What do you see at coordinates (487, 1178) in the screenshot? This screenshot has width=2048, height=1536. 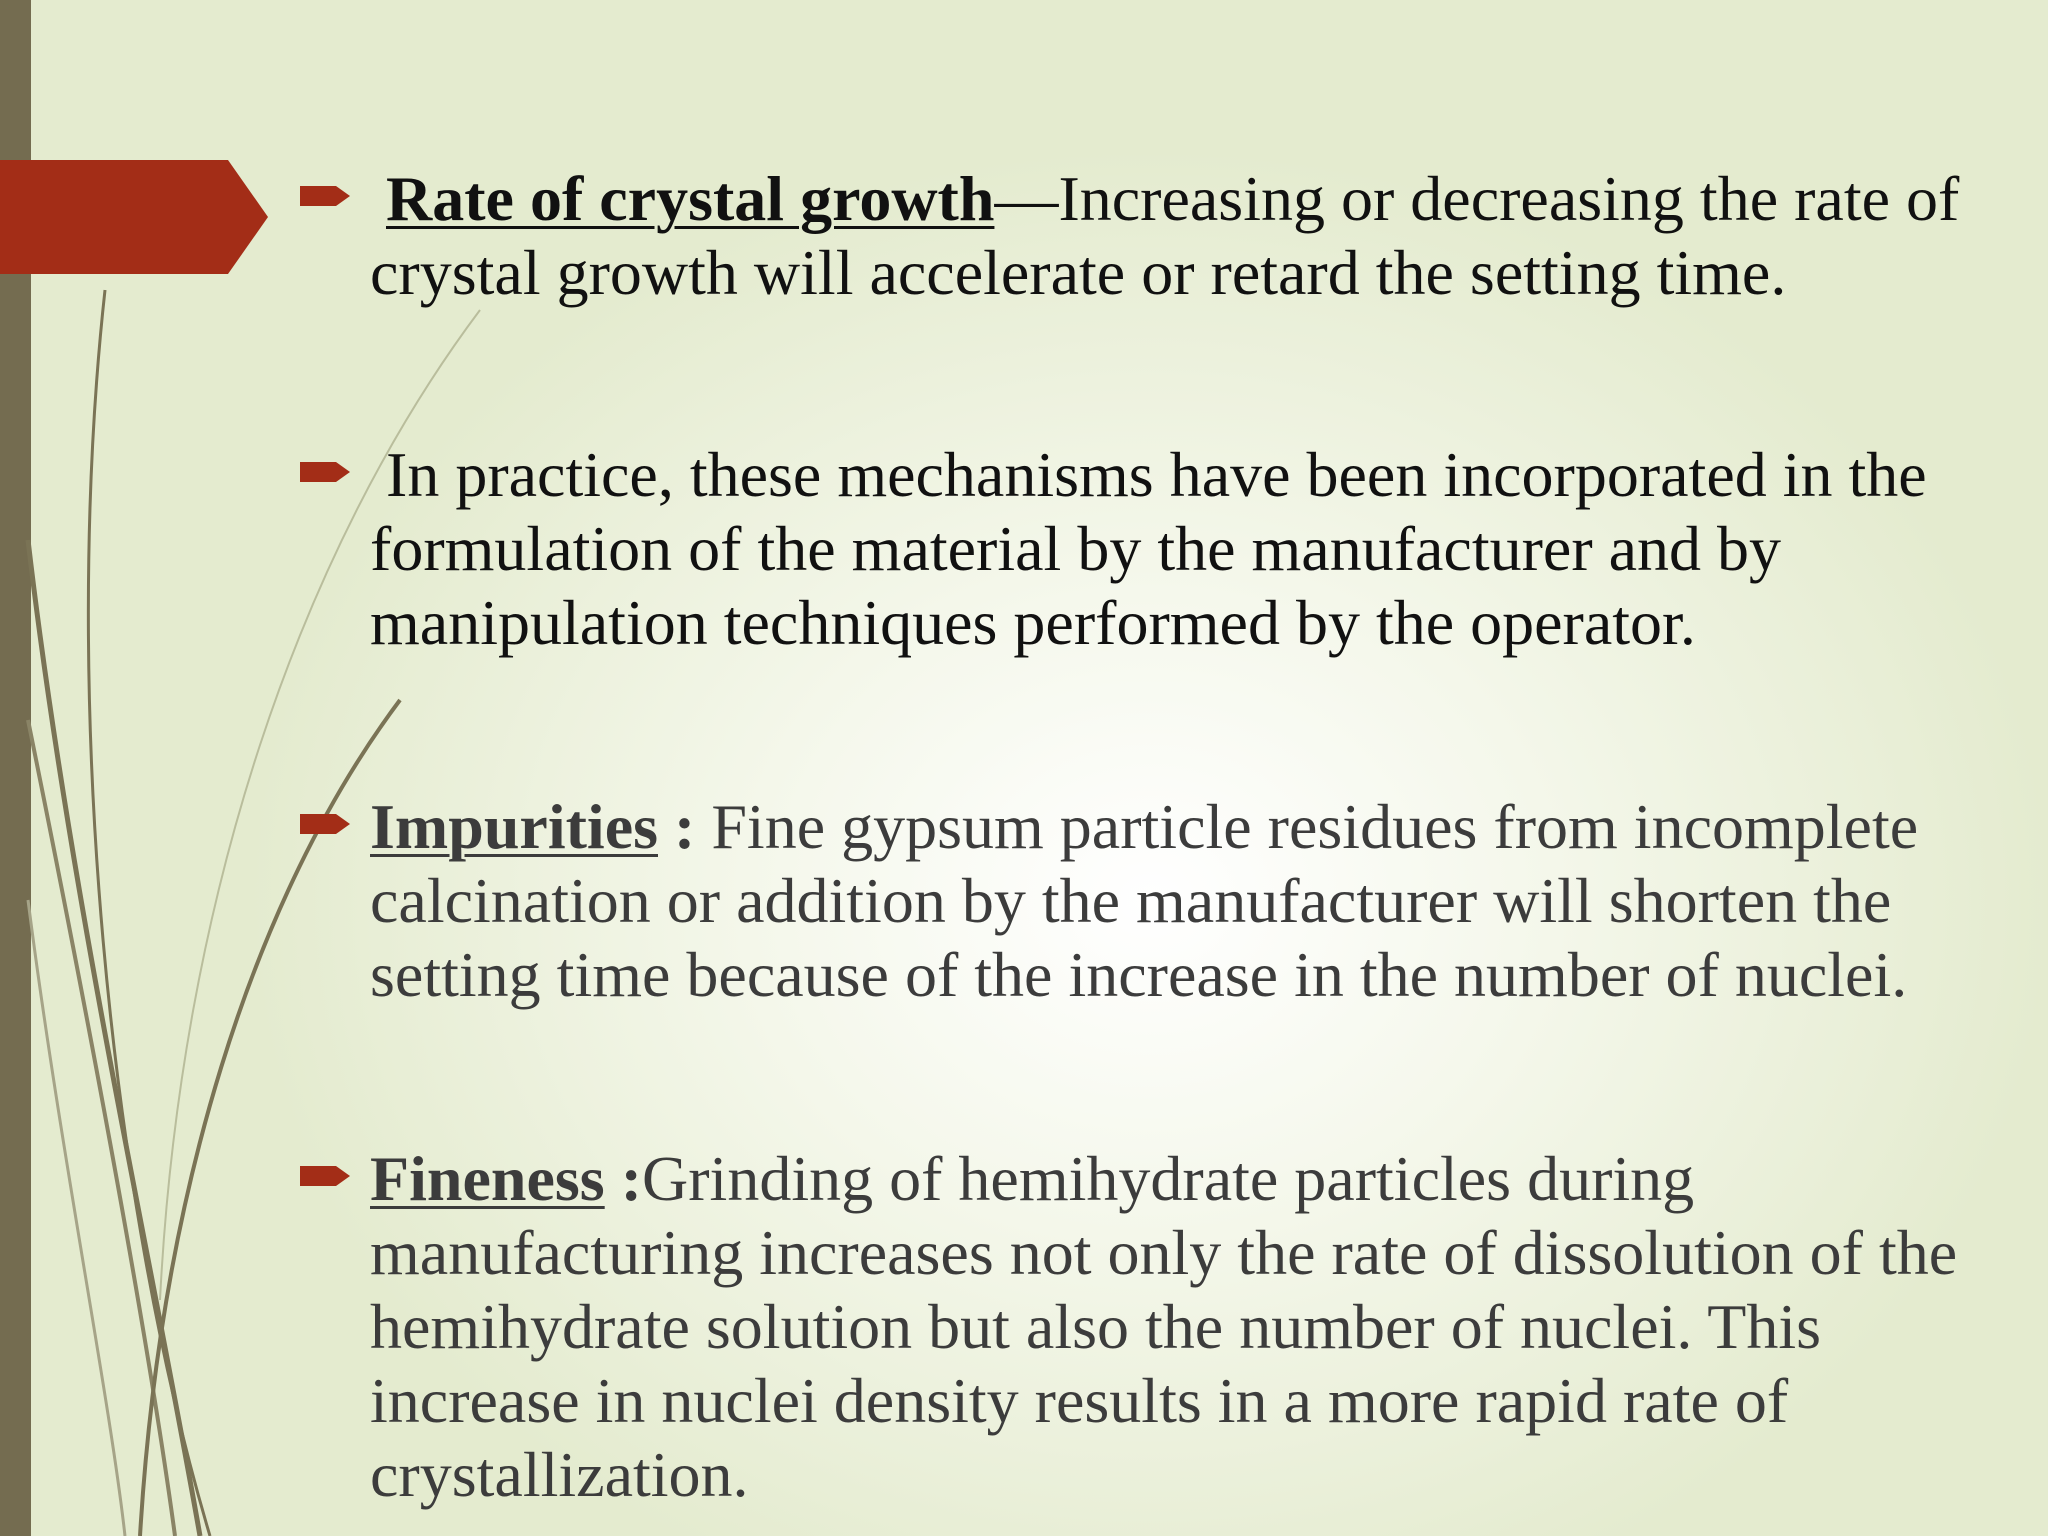 I see `term-fineness: Fineness` at bounding box center [487, 1178].